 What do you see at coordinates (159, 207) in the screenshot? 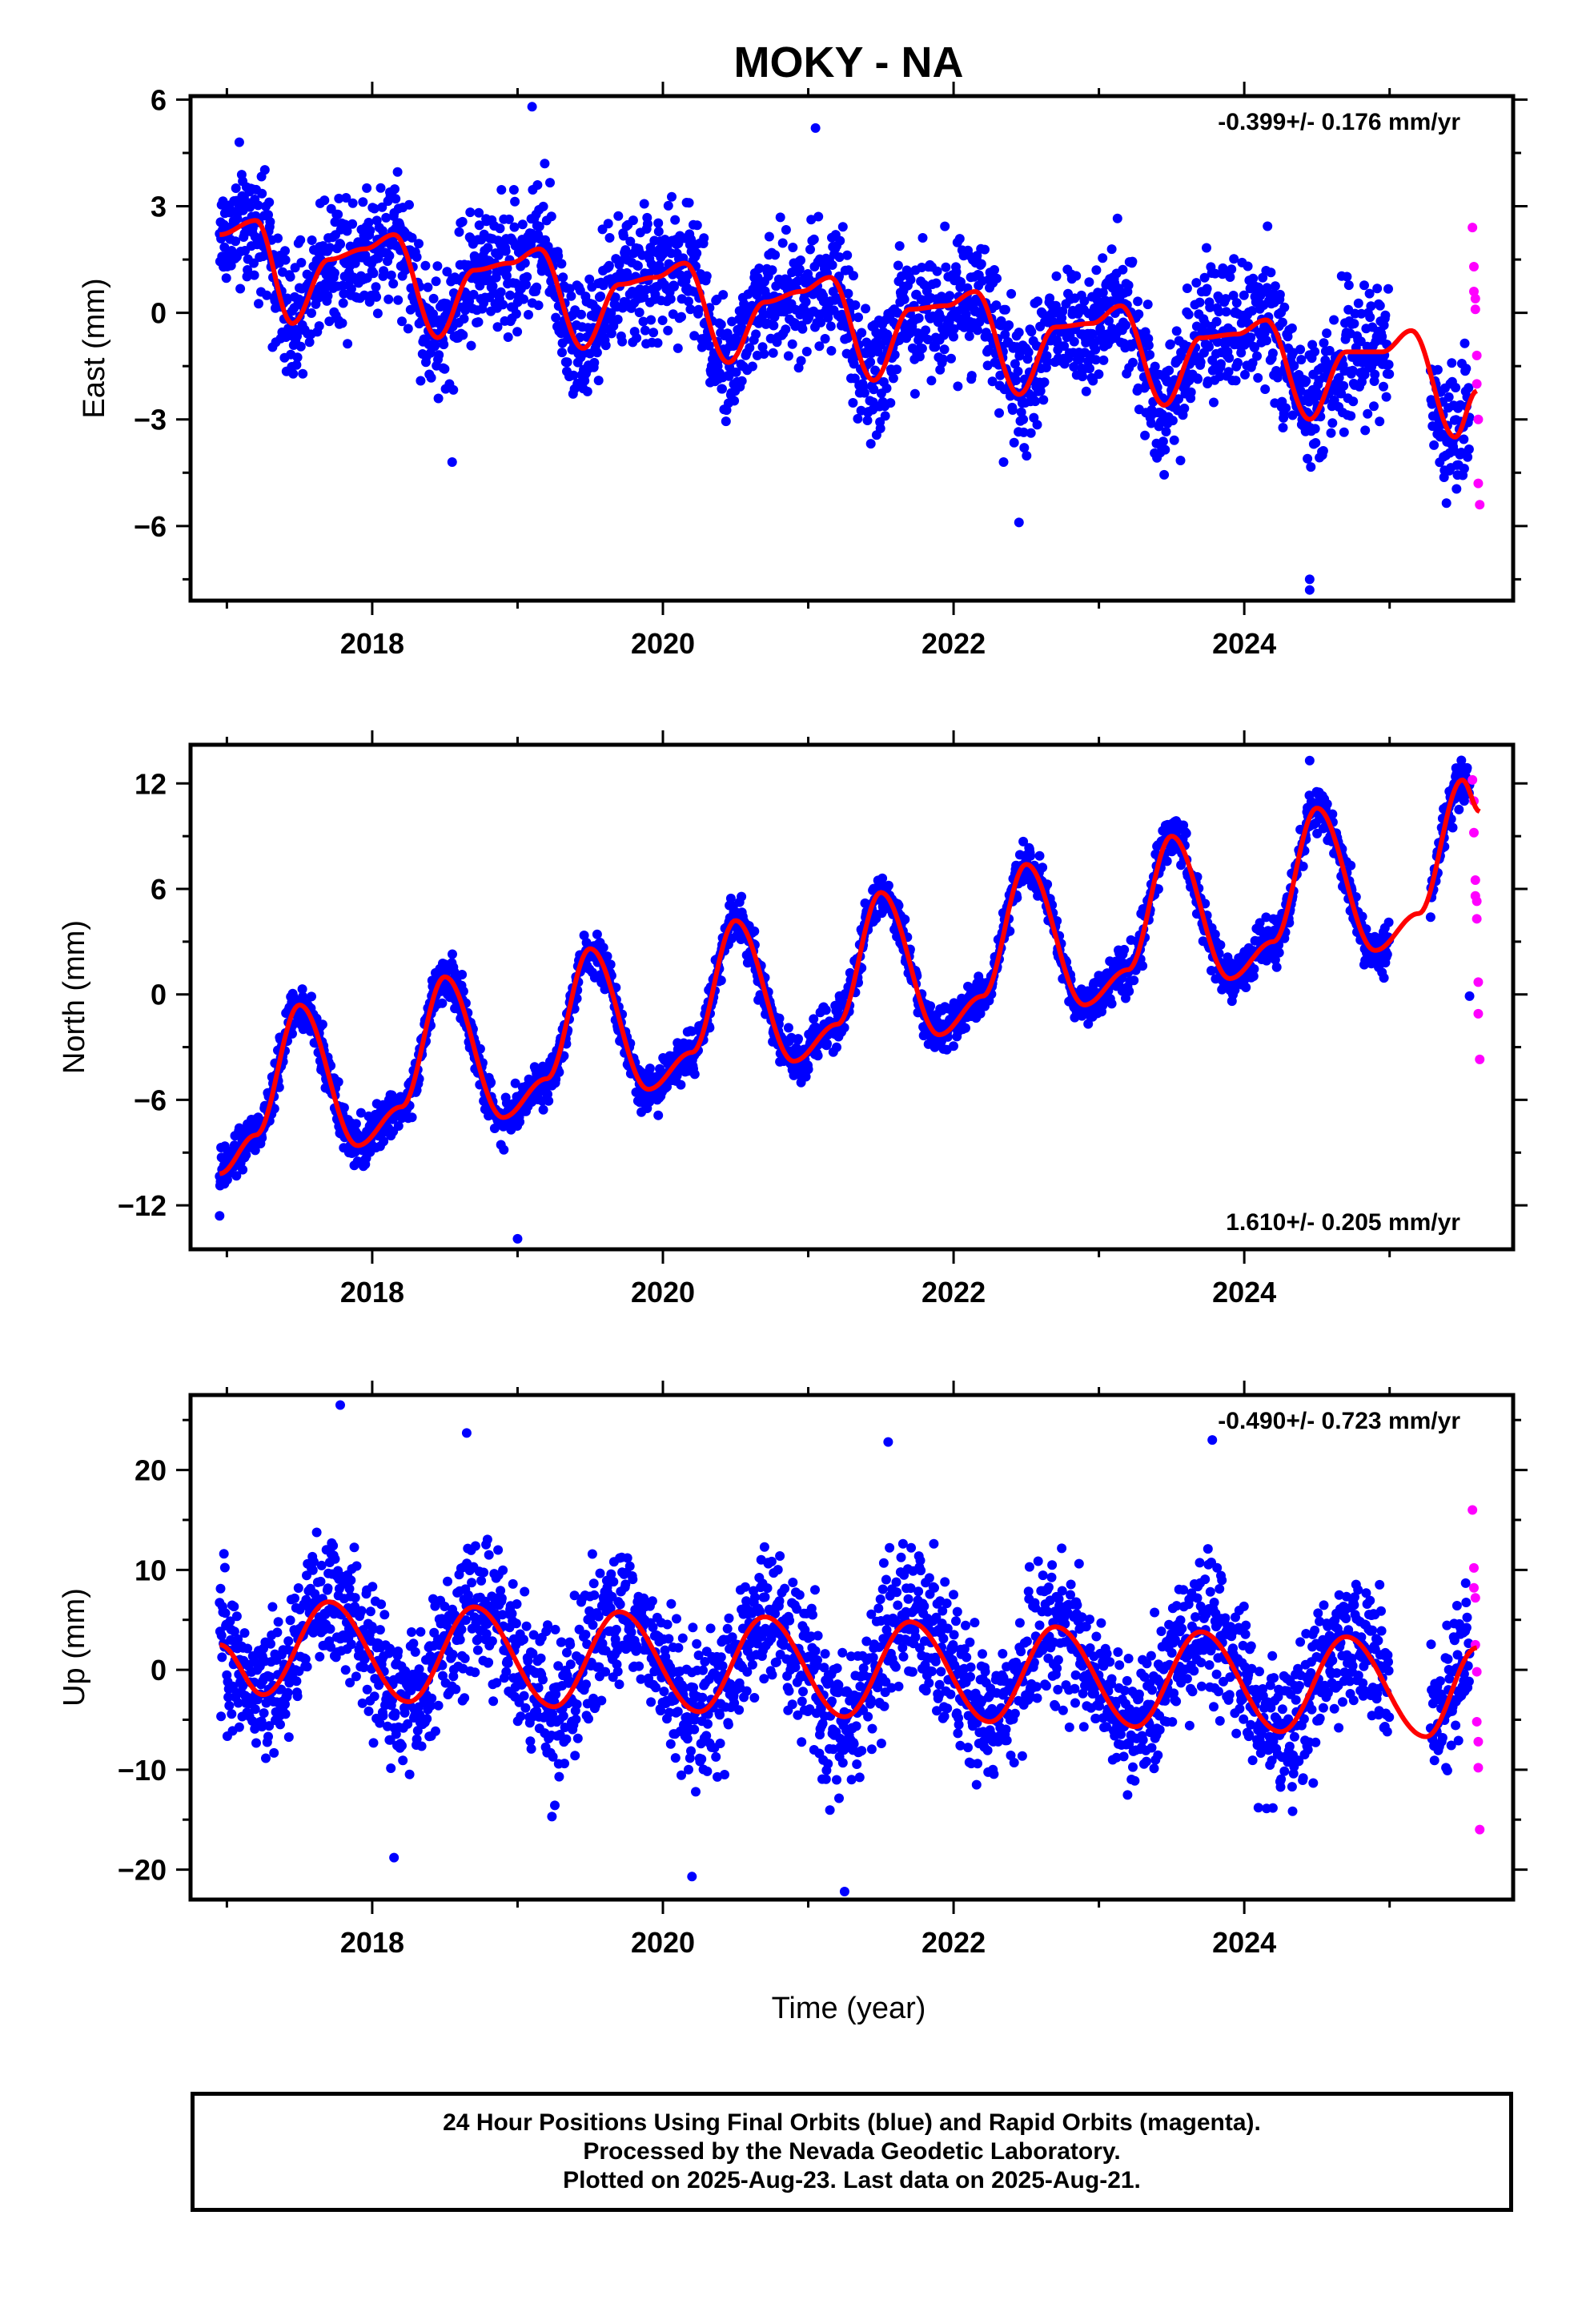
I see `east-y-tick-label: 3` at bounding box center [159, 207].